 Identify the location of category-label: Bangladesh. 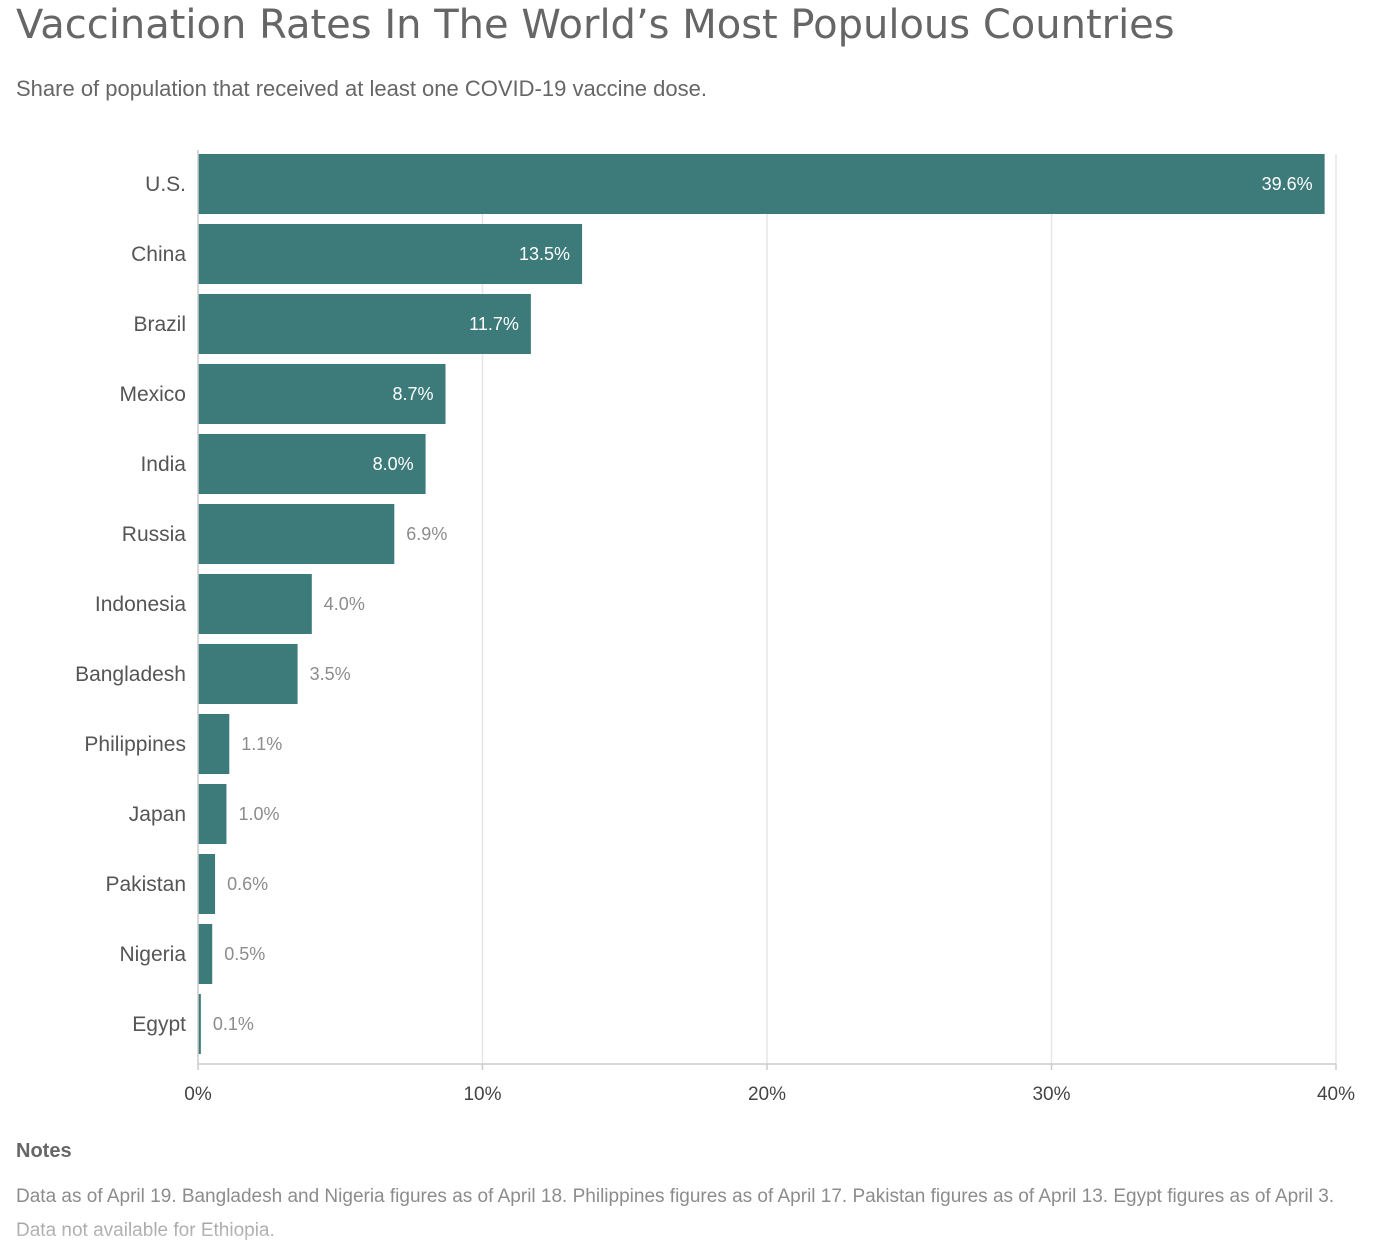
(130, 674).